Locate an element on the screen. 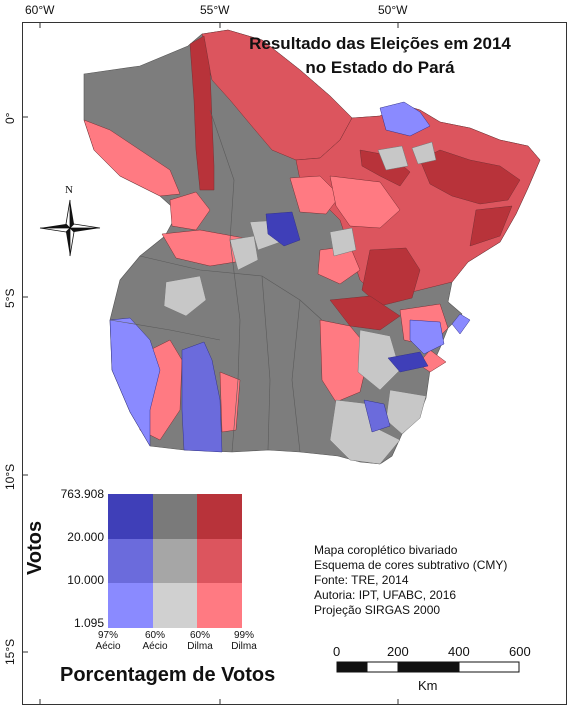  scale-bar is located at coordinates (428, 667).